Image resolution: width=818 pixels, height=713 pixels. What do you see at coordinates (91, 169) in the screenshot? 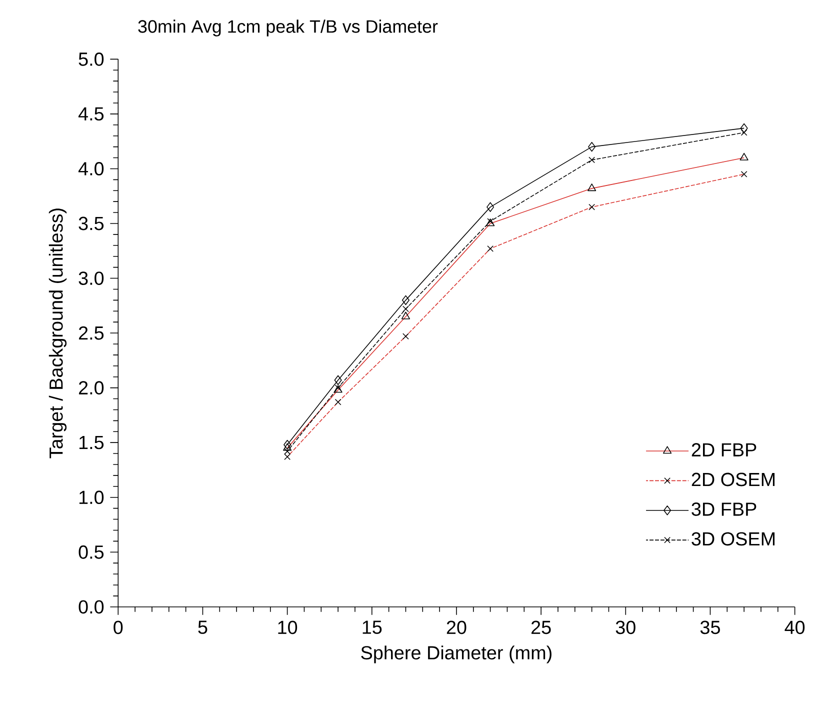
I see `y-tick-label: 4.0` at bounding box center [91, 169].